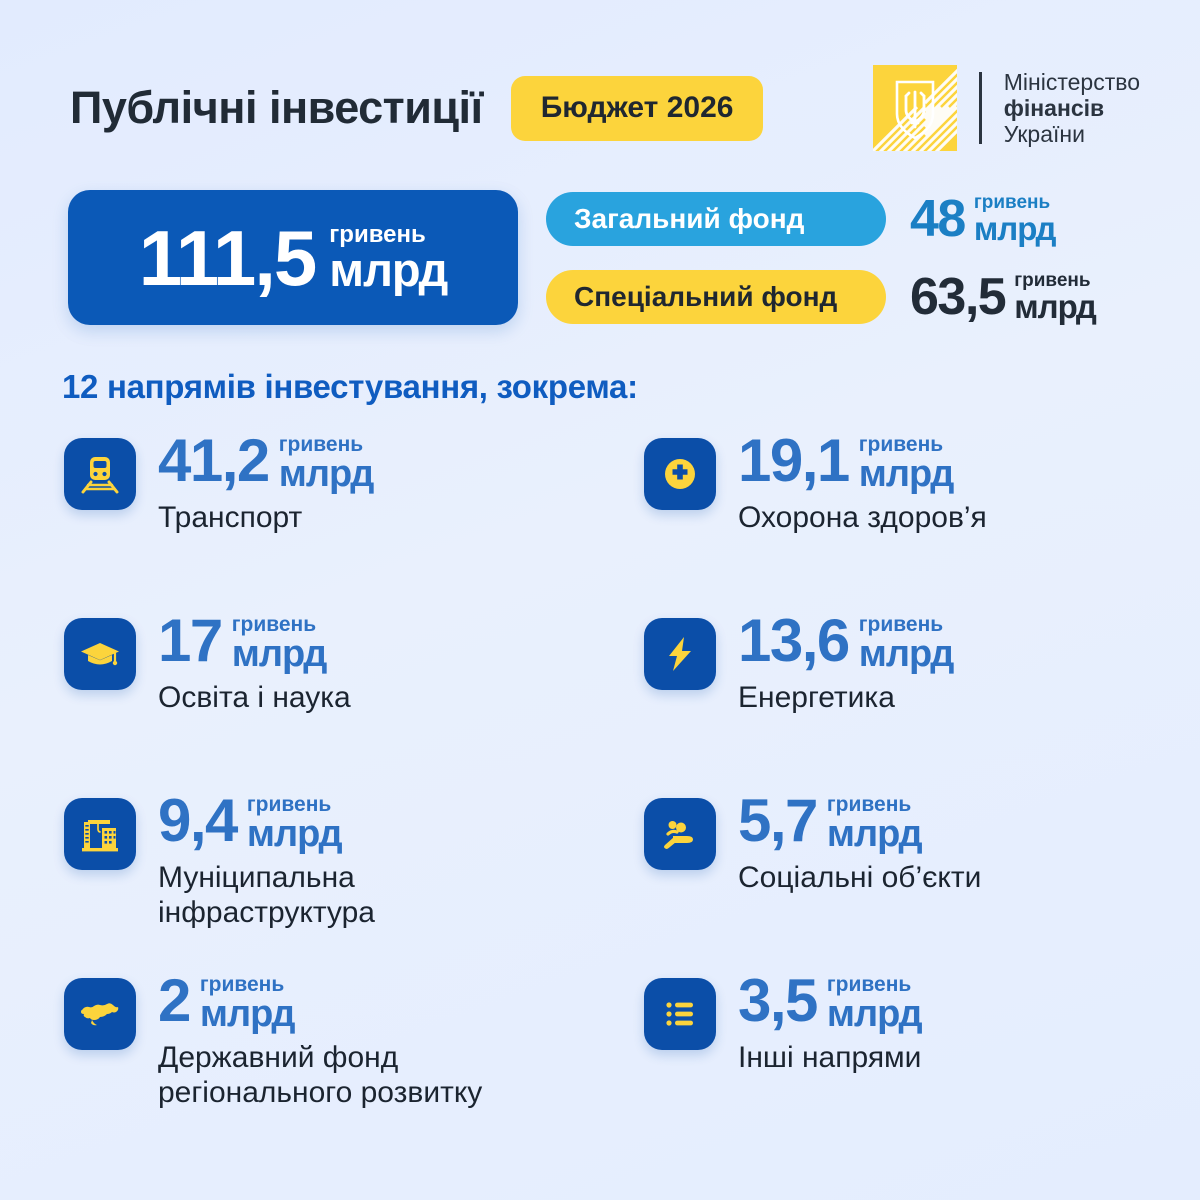 Image resolution: width=1200 pixels, height=1200 pixels. Describe the element at coordinates (778, 1000) in the screenshot. I see `investment-value: 3,5` at that location.